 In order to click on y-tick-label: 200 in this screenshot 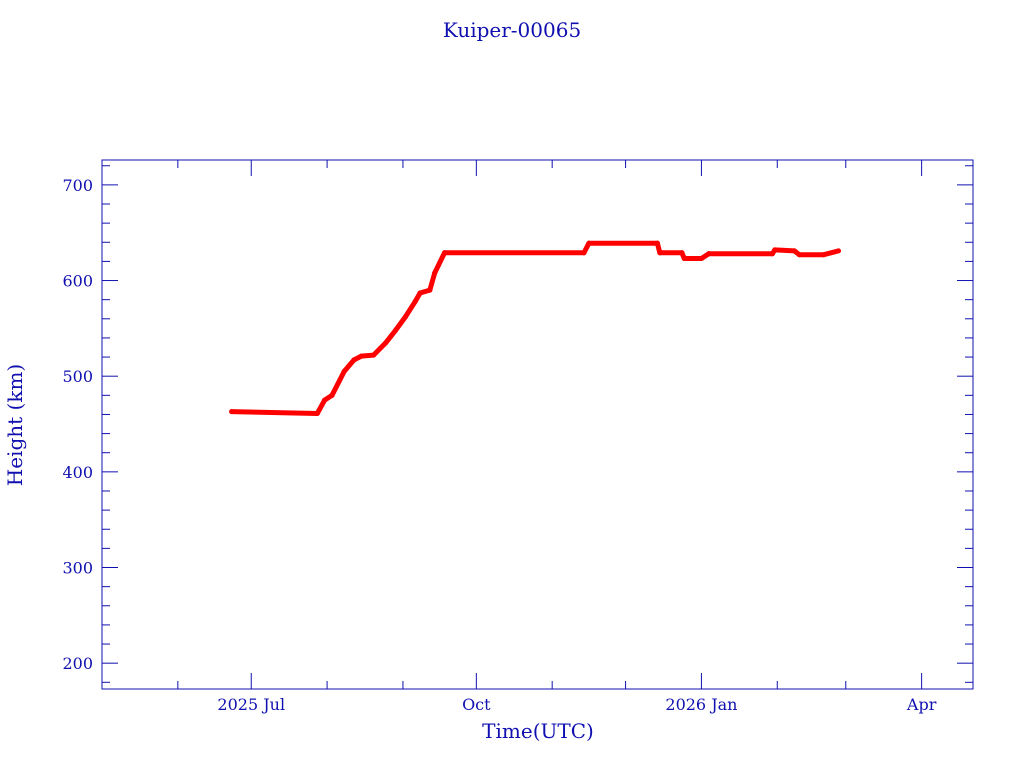, I will do `click(77, 663)`.